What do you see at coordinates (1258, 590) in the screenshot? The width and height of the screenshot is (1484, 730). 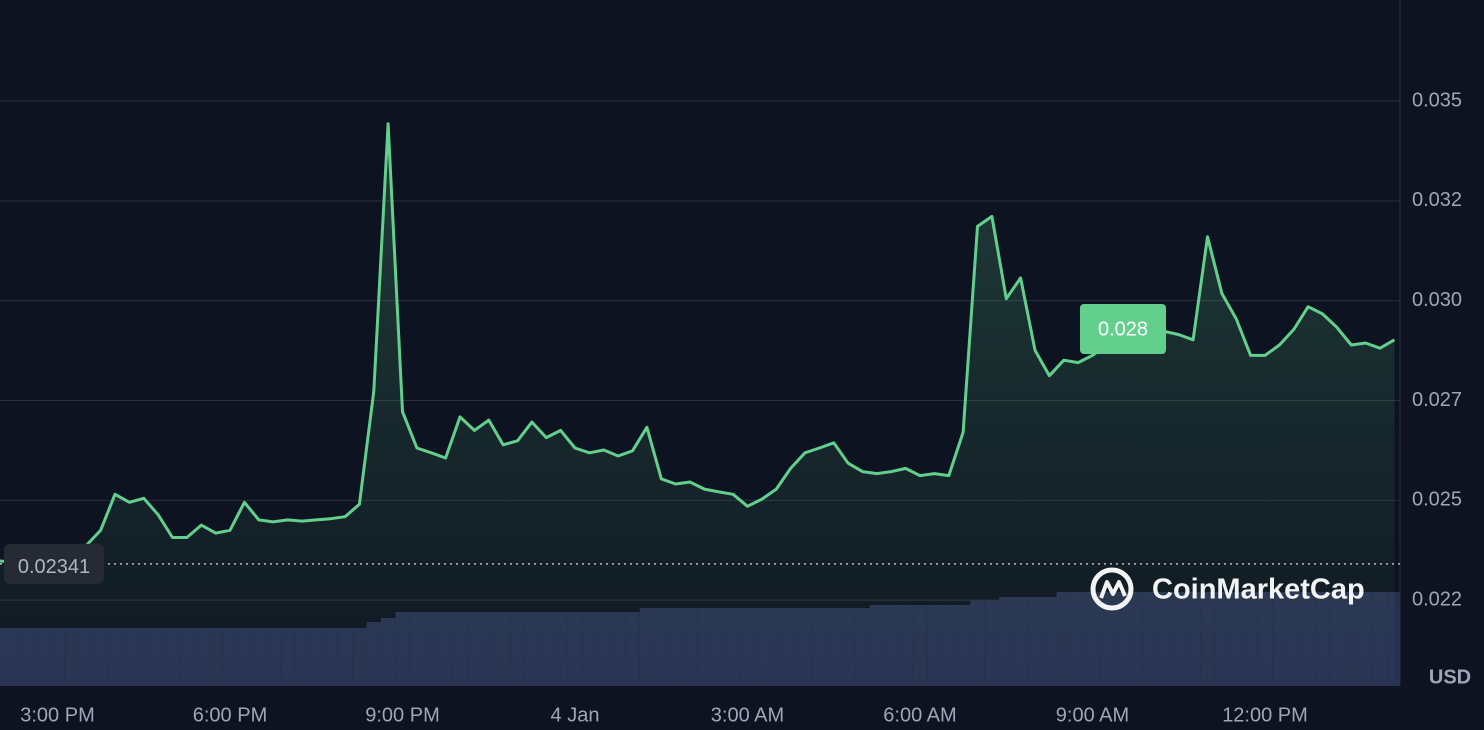 I see `watermark-text: CoinMarketCap` at bounding box center [1258, 590].